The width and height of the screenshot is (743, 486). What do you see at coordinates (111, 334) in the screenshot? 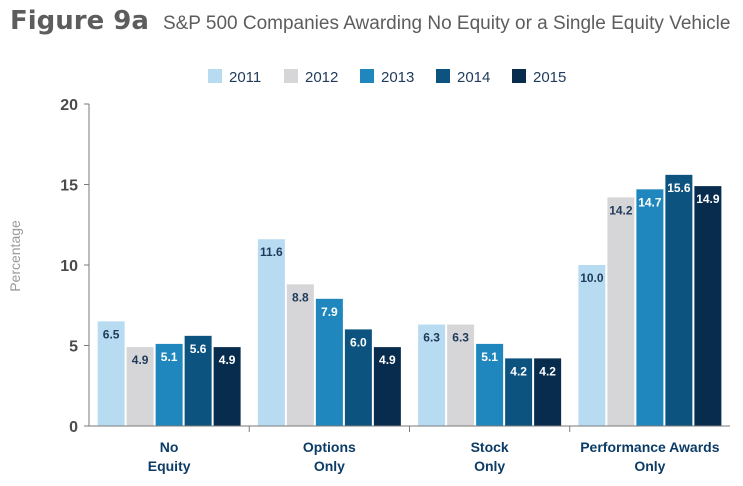
I see `bar-value-label: 6.5` at bounding box center [111, 334].